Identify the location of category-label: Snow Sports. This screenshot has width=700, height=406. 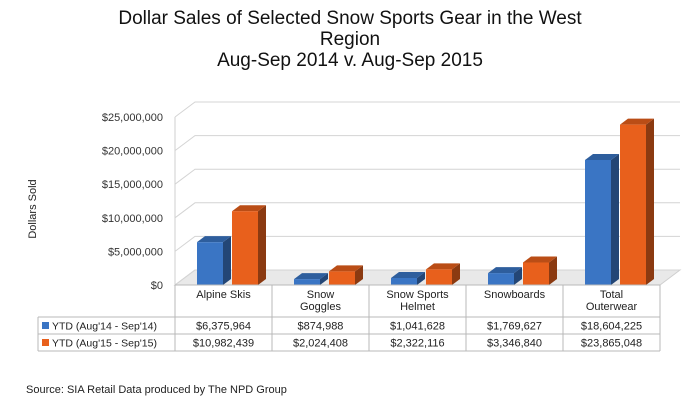
(417, 295).